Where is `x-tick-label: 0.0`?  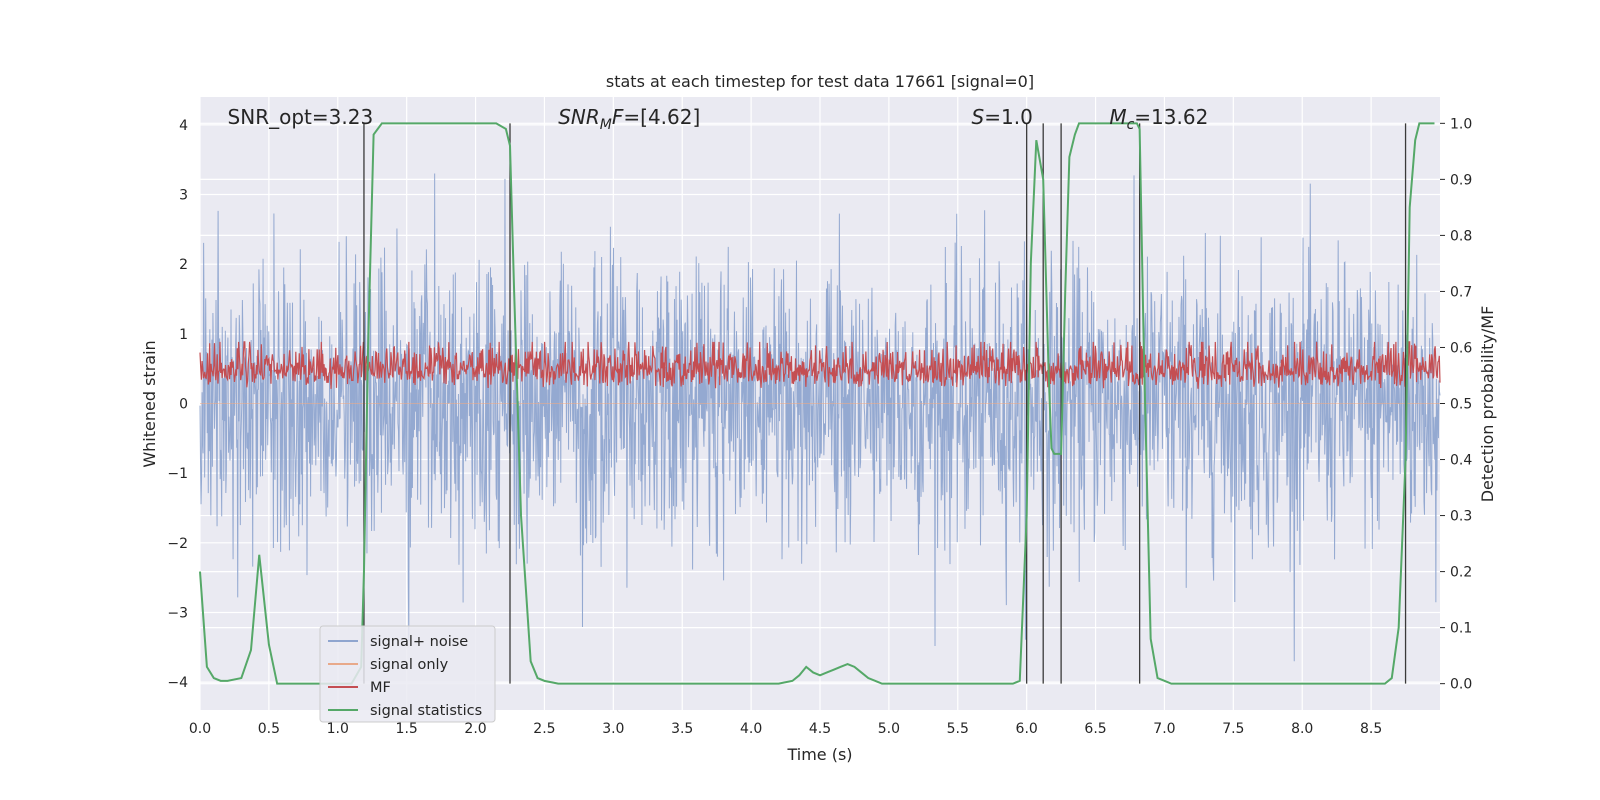 x-tick-label: 0.0 is located at coordinates (200, 729).